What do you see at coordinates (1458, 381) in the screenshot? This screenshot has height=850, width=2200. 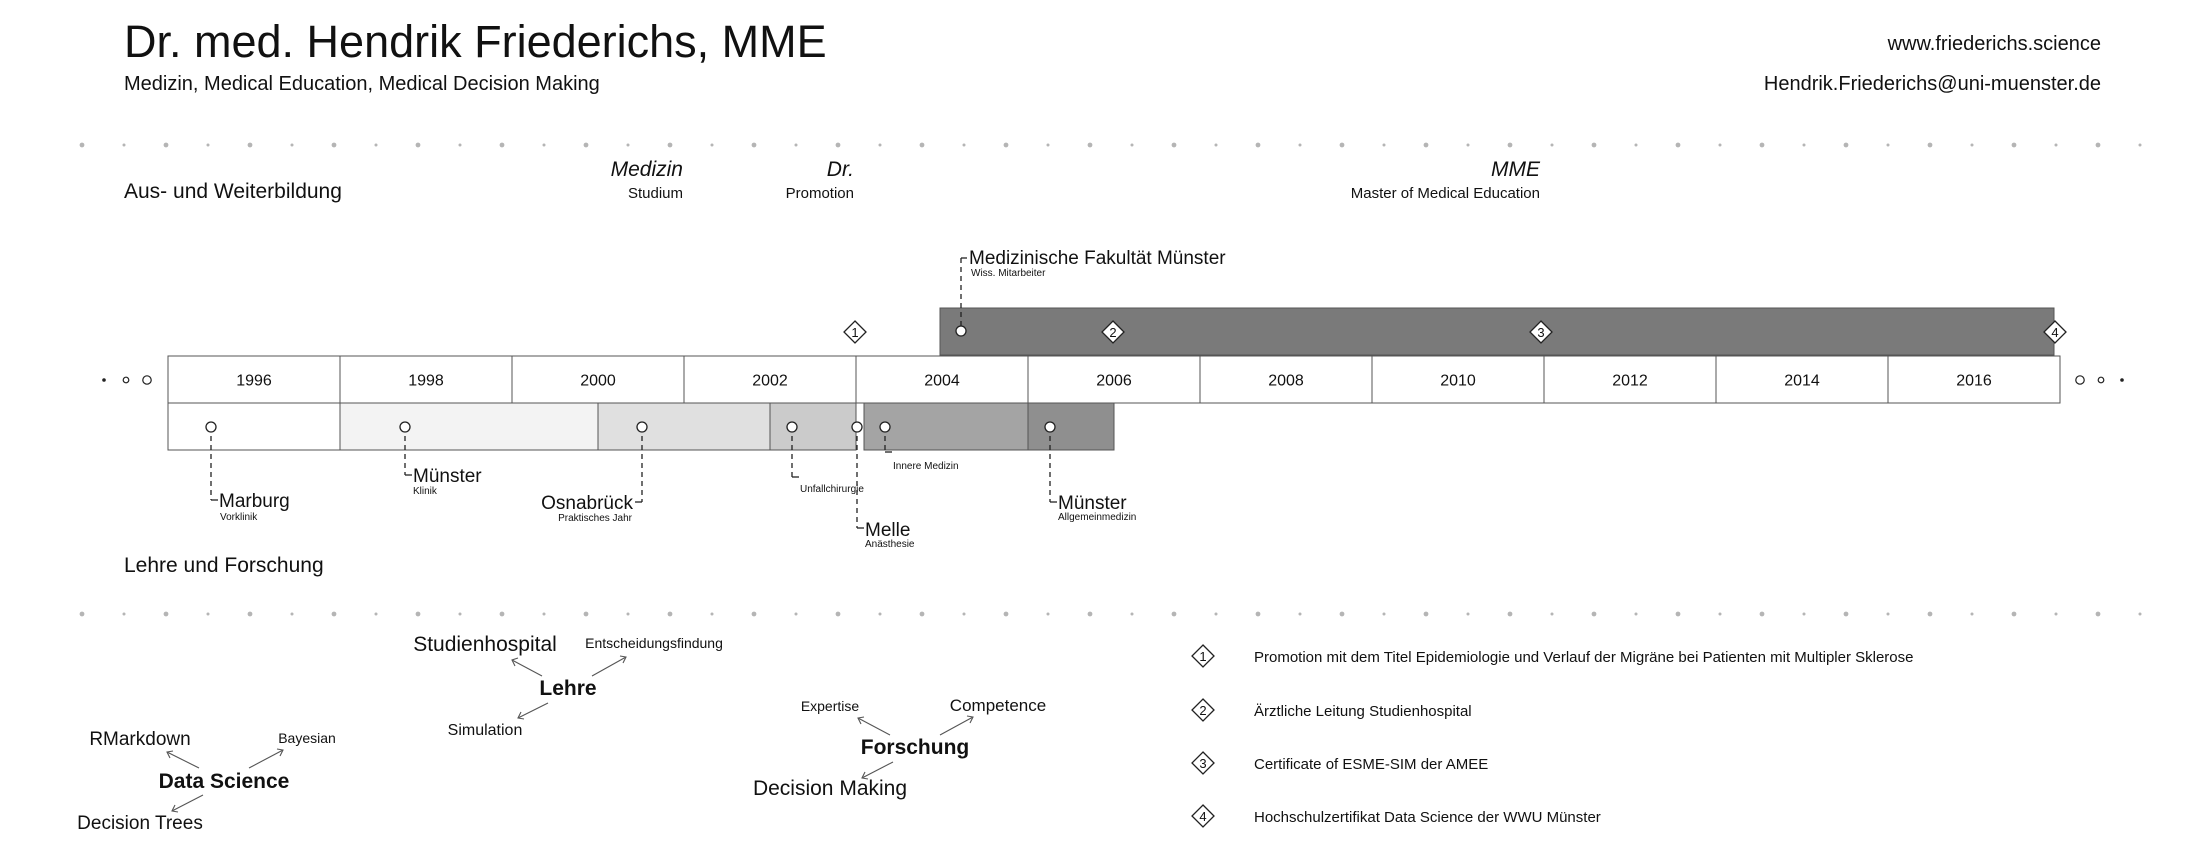 I see `year-label: 2010` at bounding box center [1458, 381].